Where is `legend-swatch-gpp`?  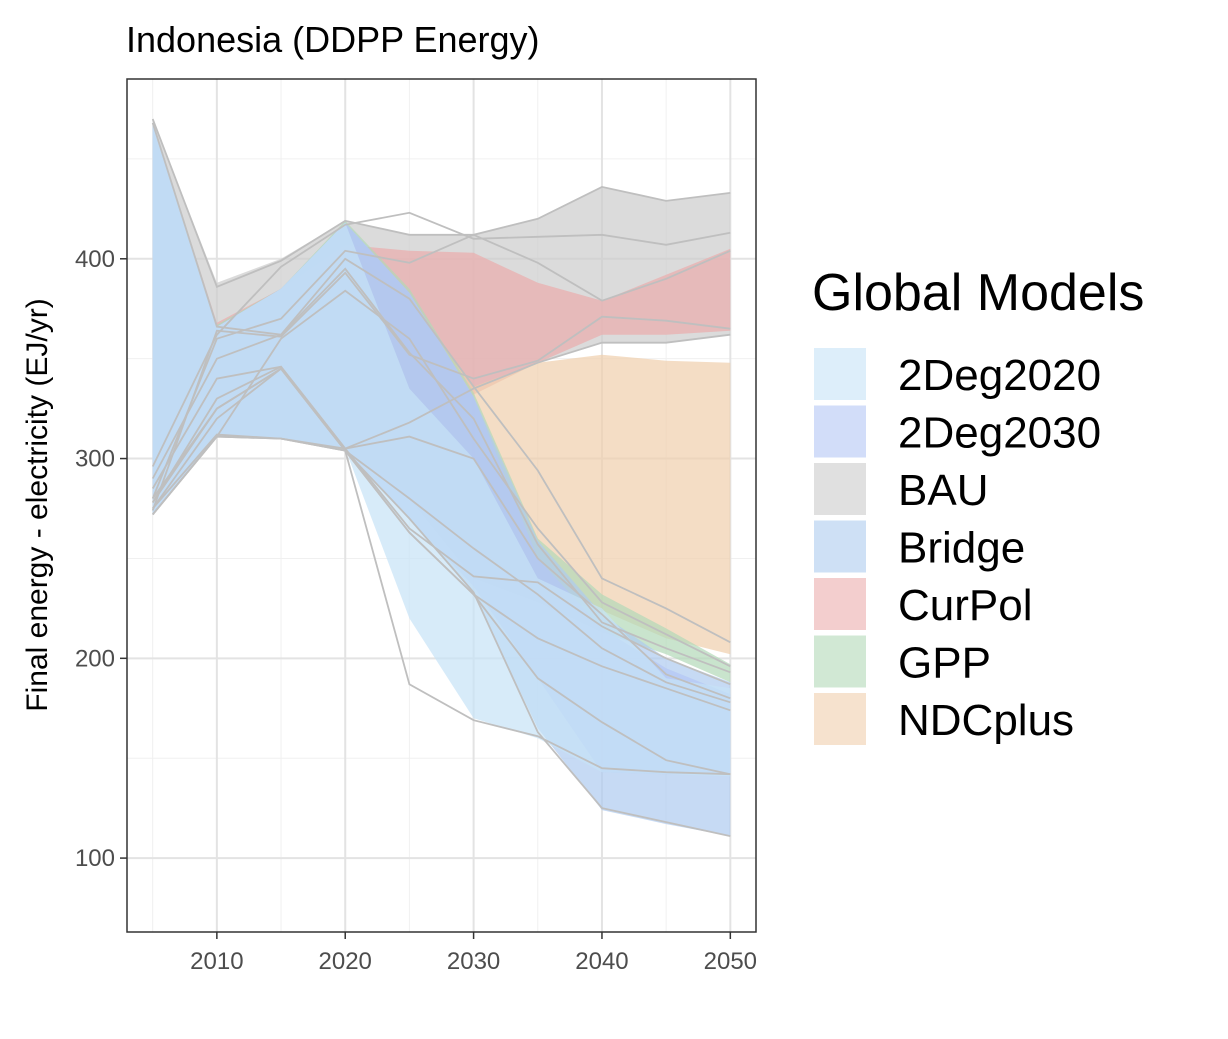
legend-swatch-gpp is located at coordinates (840, 661).